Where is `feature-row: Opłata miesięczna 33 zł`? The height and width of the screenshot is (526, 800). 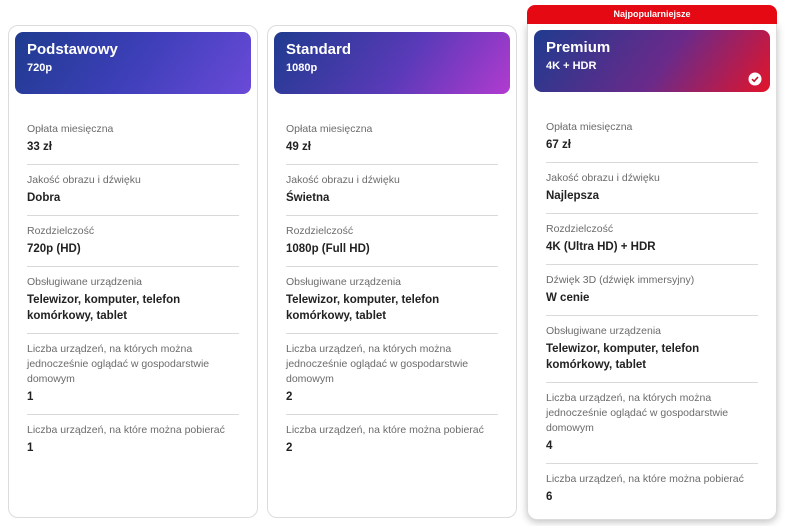 feature-row: Opłata miesięczna 33 zł is located at coordinates (133, 139).